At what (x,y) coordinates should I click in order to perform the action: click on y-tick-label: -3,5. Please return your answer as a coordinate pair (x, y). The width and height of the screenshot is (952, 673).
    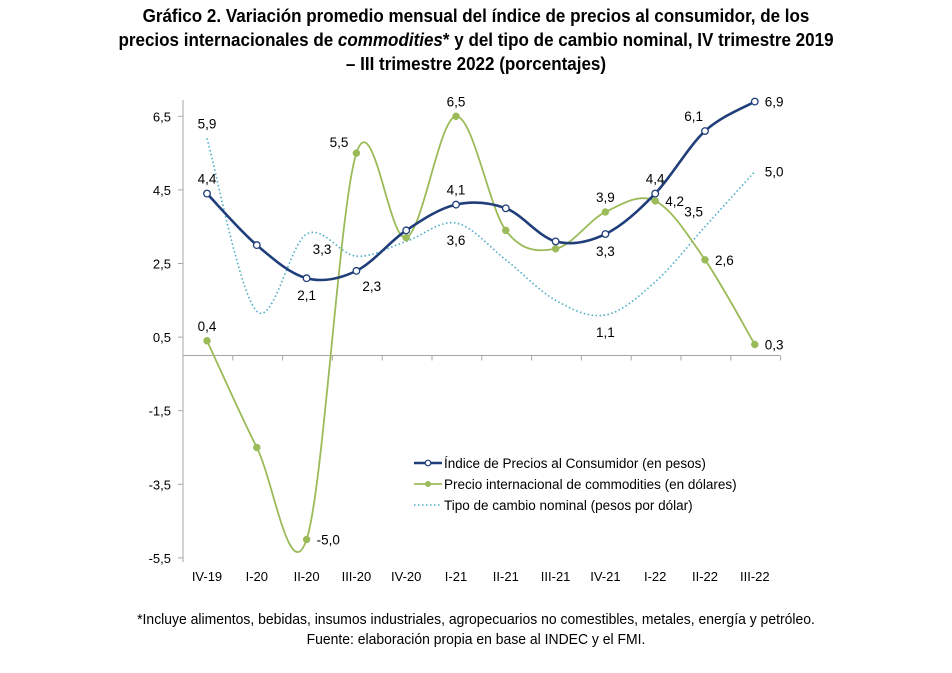
    Looking at the image, I should click on (160, 484).